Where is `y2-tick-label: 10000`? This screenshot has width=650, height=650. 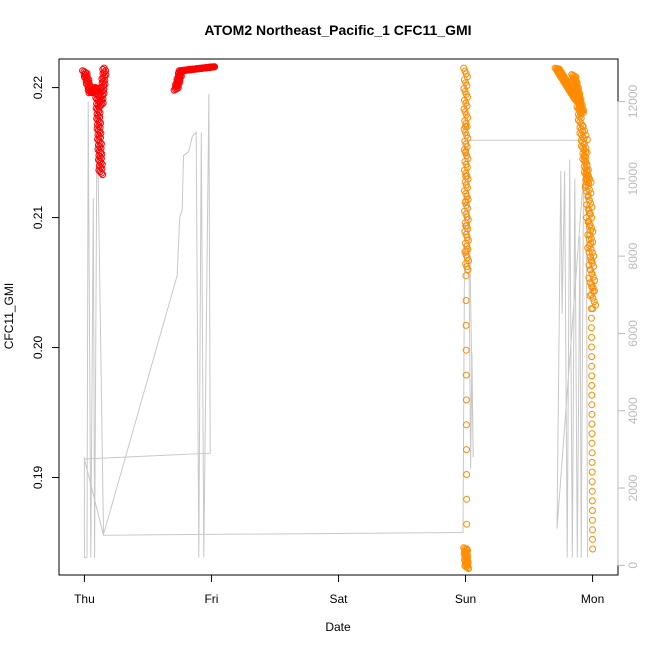
y2-tick-label: 10000 is located at coordinates (633, 179).